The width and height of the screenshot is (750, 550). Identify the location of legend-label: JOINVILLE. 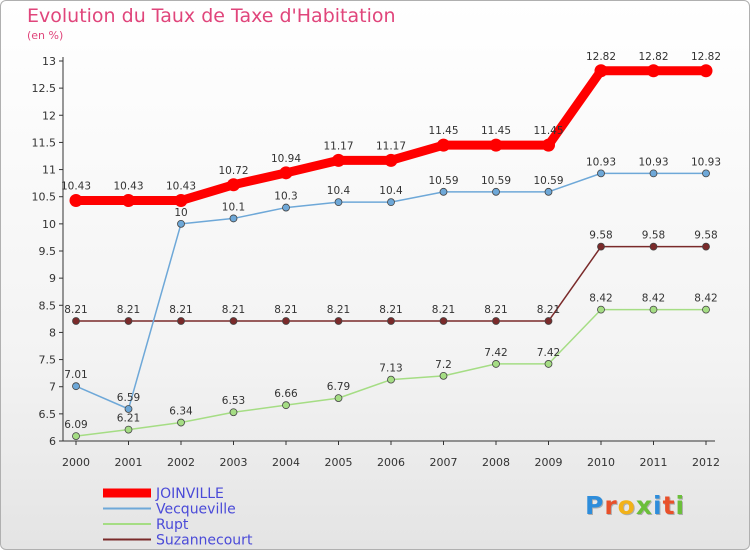
(189, 494).